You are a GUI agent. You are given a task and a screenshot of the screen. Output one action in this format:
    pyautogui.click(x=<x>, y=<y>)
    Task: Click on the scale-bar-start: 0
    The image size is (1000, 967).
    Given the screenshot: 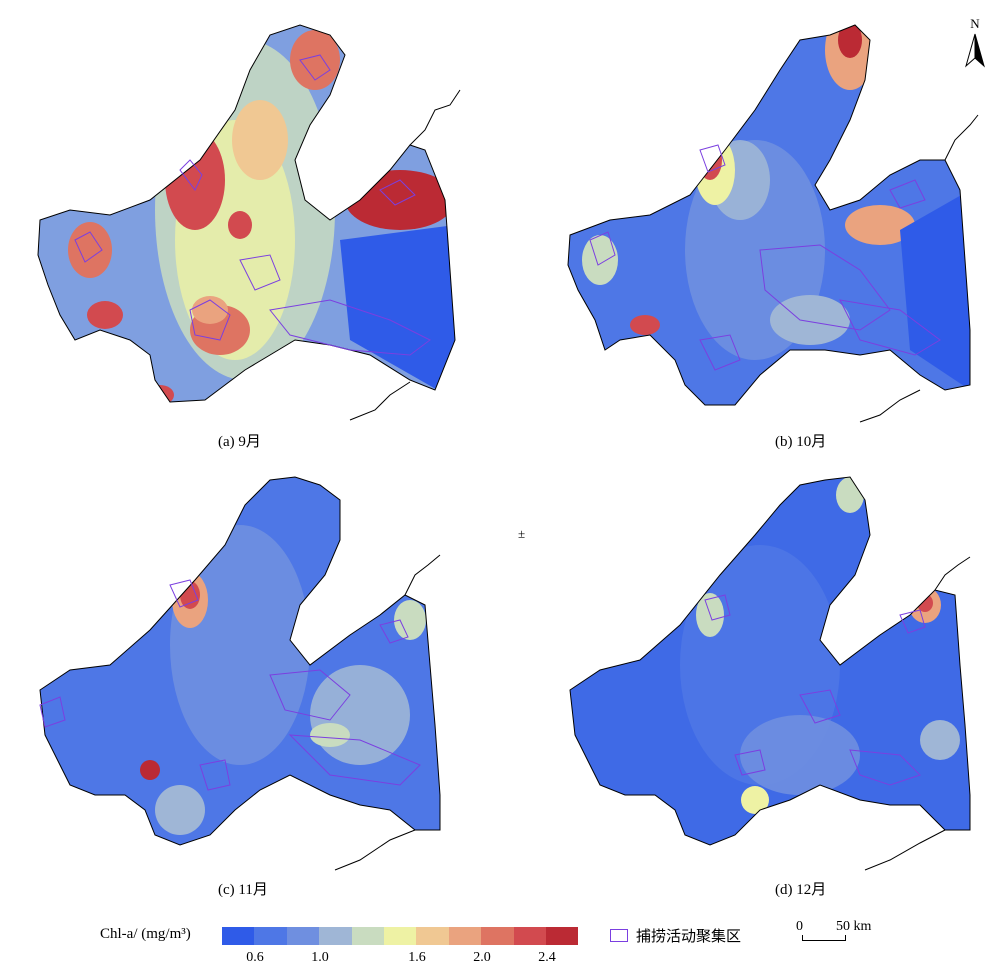 What is the action you would take?
    pyautogui.click(x=799, y=926)
    